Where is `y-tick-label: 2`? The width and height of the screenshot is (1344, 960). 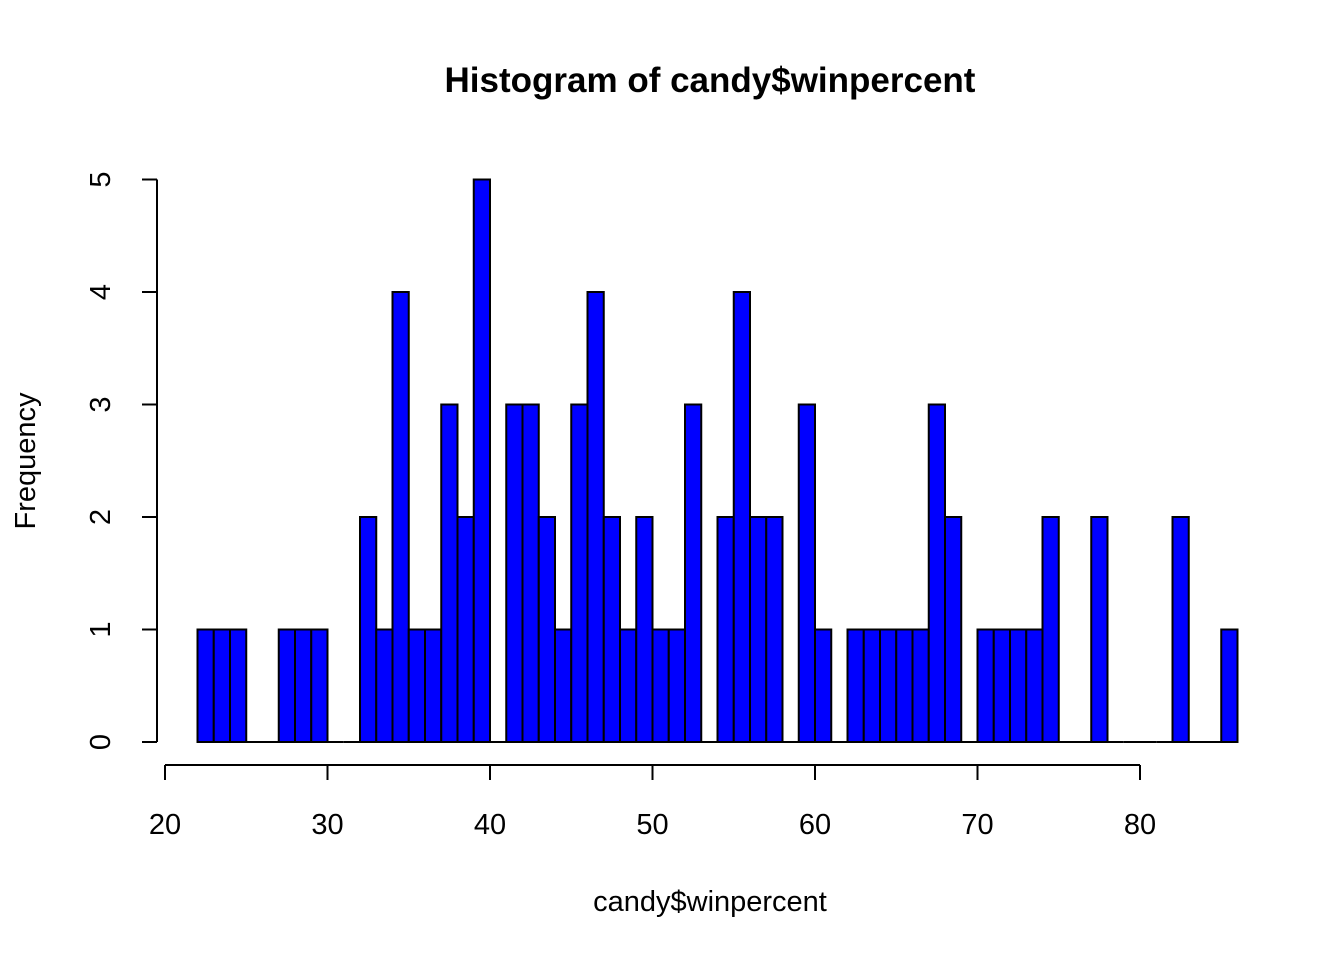 y-tick-label: 2 is located at coordinates (101, 517).